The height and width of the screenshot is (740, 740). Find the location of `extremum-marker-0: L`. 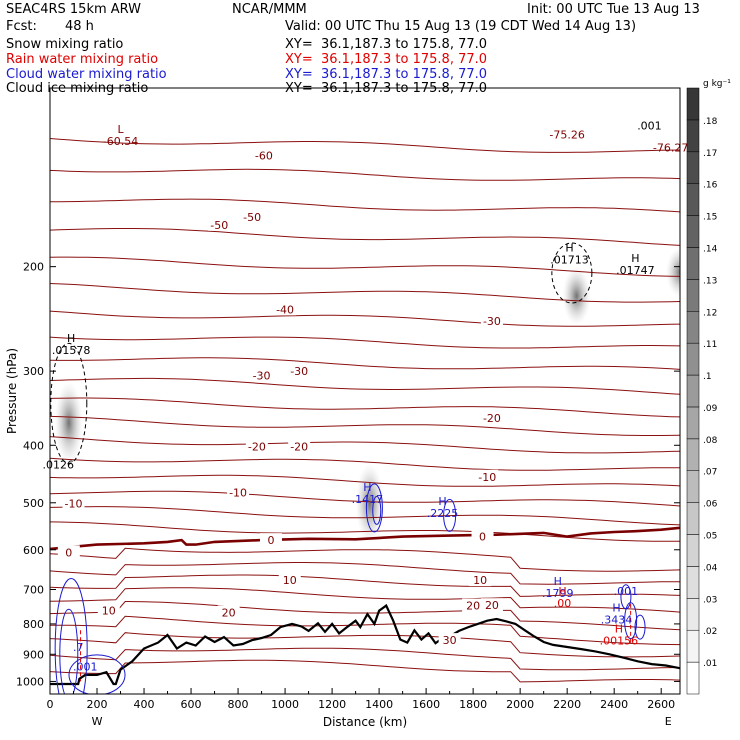

extremum-marker-0: L is located at coordinates (120, 129).